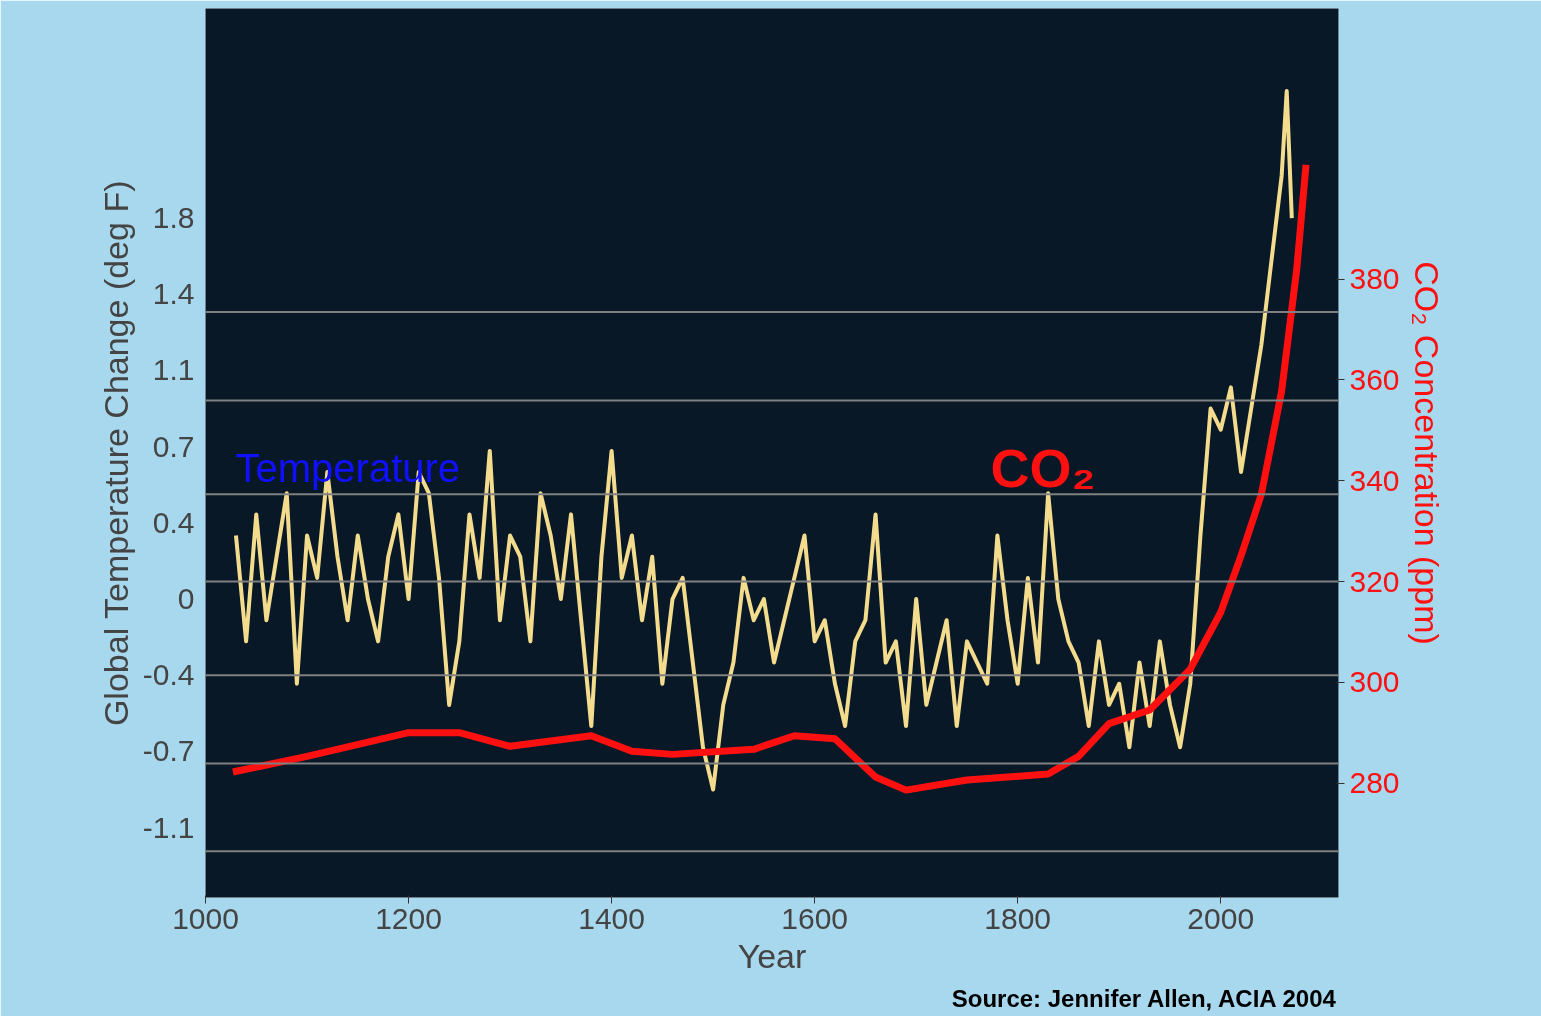 The image size is (1541, 1016). Describe the element at coordinates (1043, 467) in the screenshot. I see `annotation: CO₂` at that location.